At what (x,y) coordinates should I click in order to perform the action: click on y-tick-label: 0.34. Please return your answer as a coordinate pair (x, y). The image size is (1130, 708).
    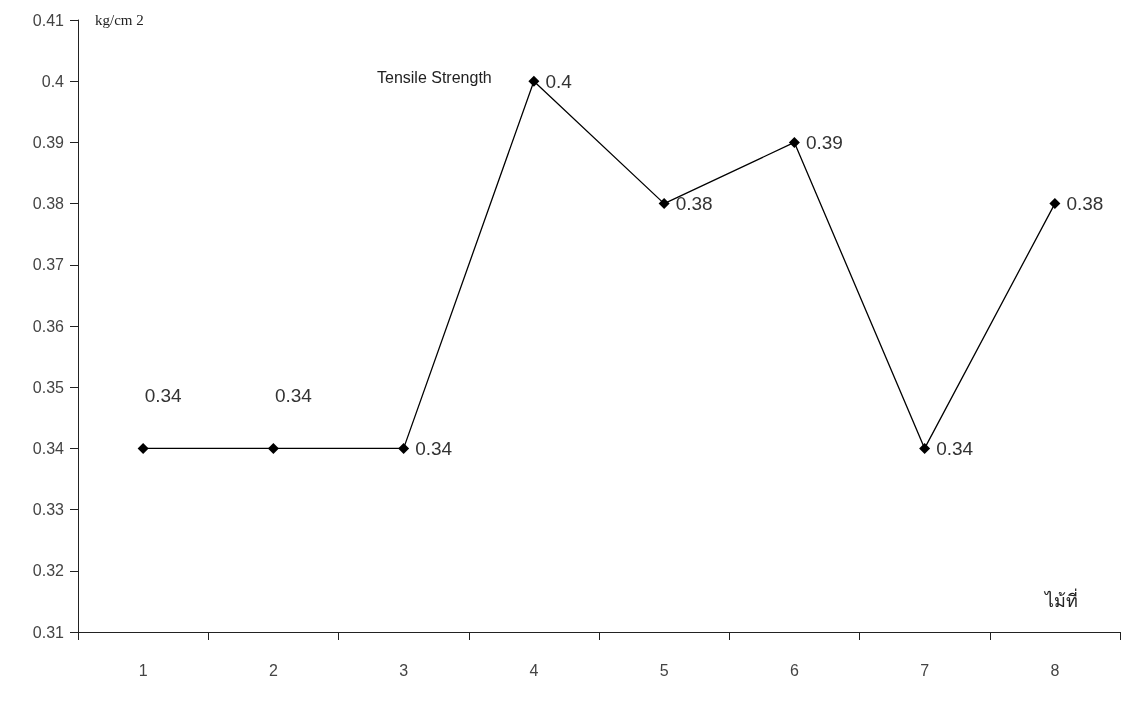
    Looking at the image, I should click on (48, 448).